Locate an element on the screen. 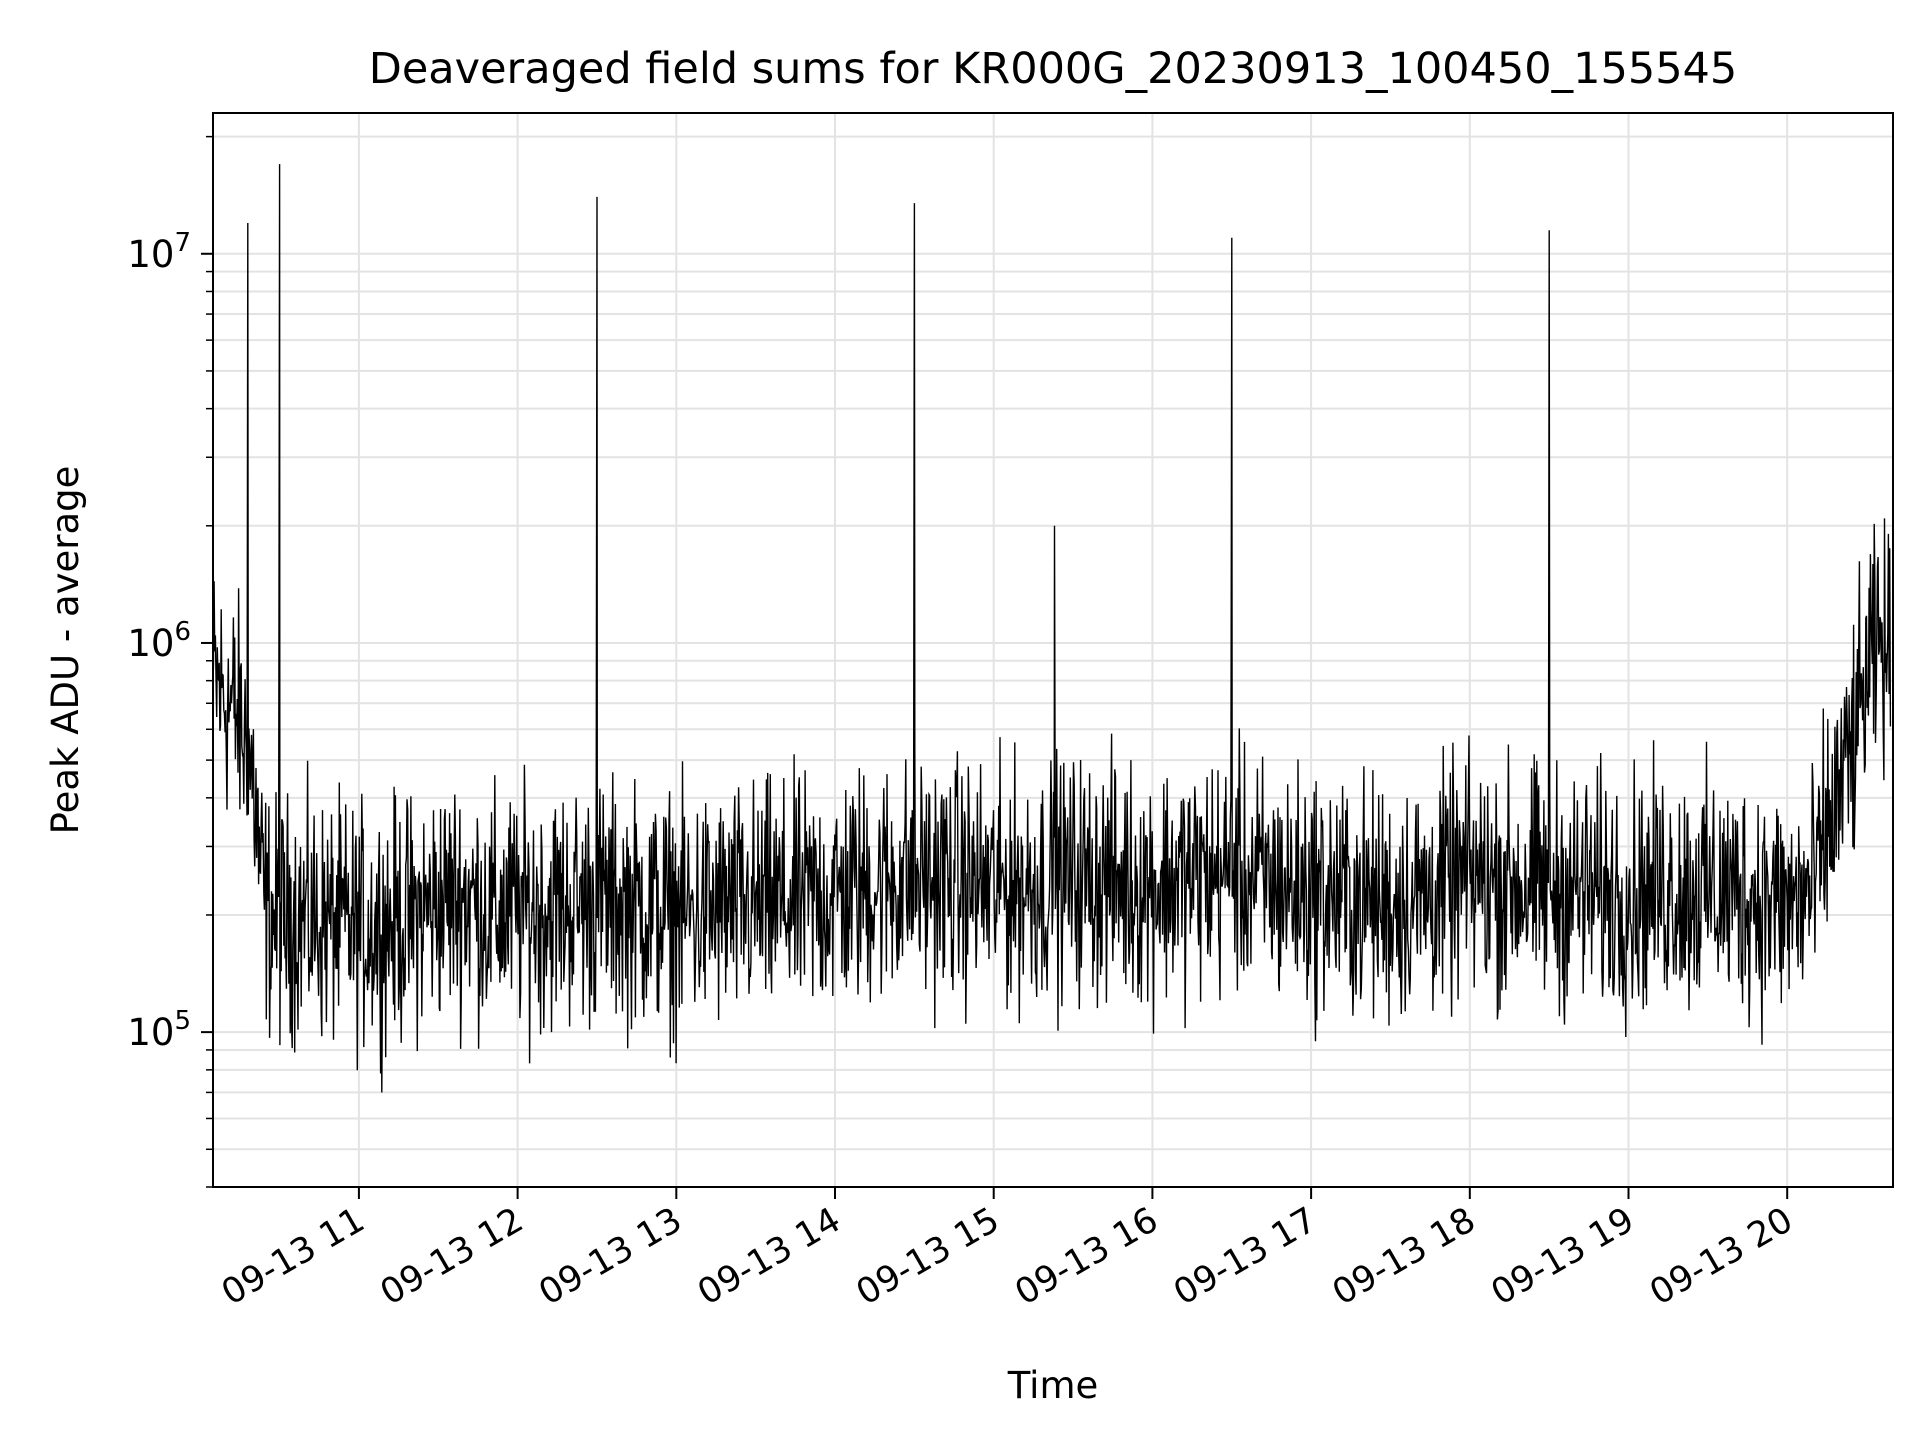 The width and height of the screenshot is (1920, 1440). y-axis: 105 106 107 is located at coordinates (170, 661).